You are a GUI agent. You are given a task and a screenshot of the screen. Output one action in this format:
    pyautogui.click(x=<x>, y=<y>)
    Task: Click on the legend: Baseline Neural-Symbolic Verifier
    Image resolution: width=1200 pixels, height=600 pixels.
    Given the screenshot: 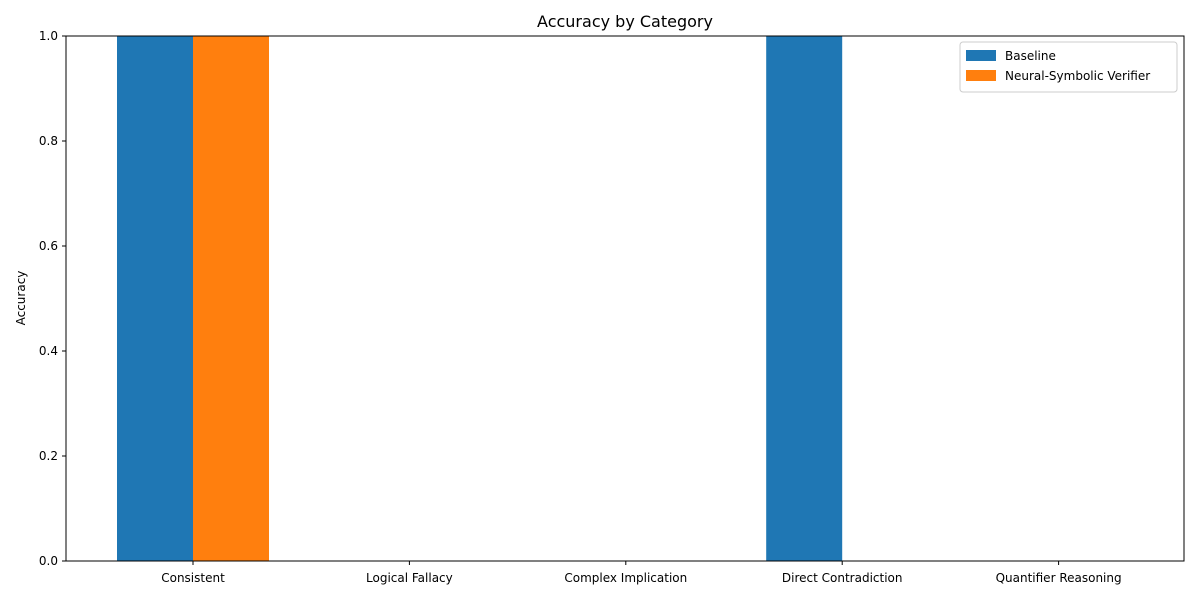 What is the action you would take?
    pyautogui.click(x=1068, y=67)
    